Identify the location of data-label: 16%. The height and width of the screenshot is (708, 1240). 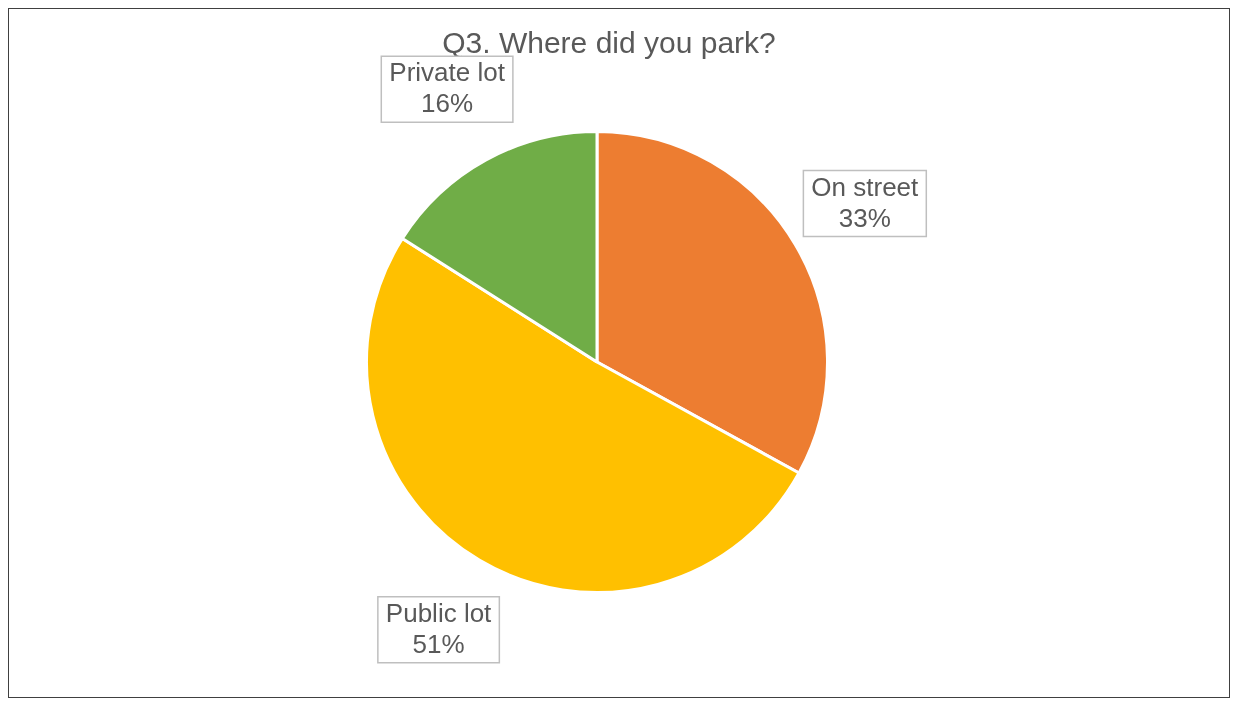
(447, 103).